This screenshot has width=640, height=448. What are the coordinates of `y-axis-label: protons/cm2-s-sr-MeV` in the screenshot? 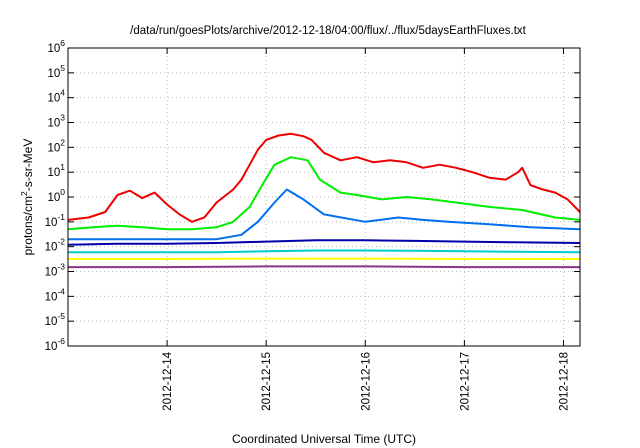 It's located at (27, 197).